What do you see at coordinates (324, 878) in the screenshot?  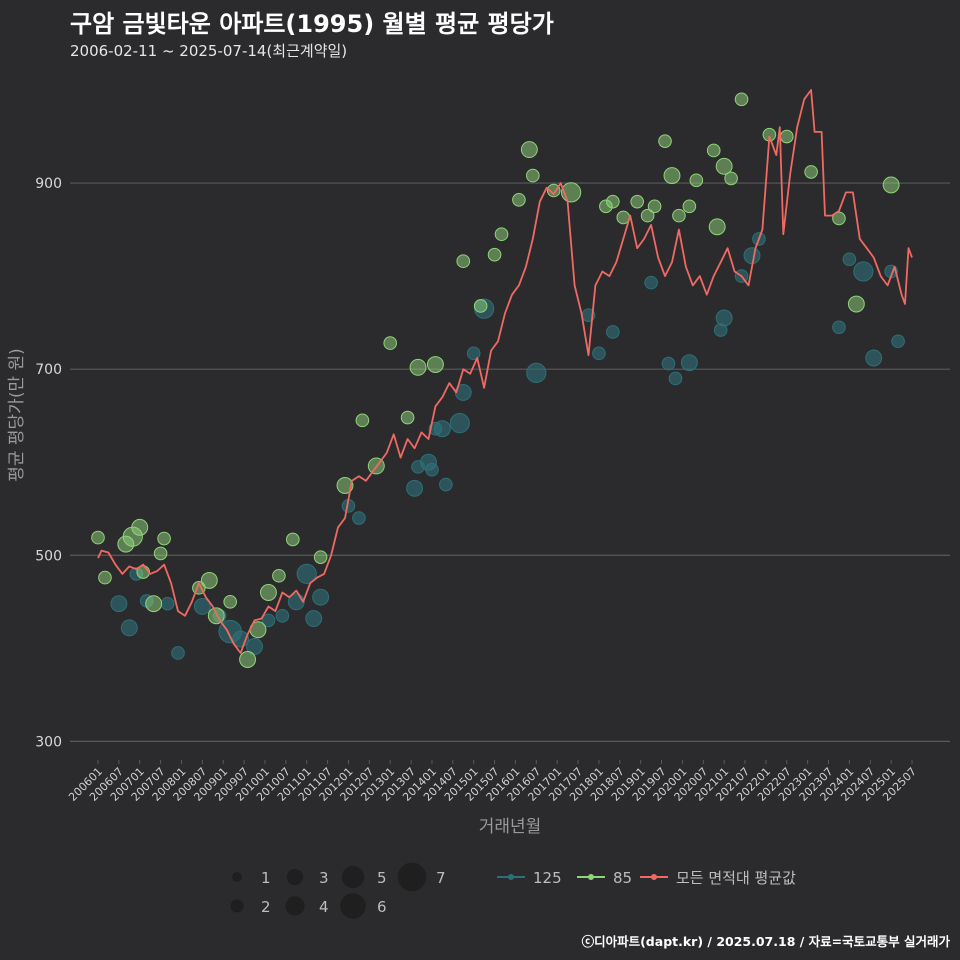 I see `size-legend-label: 3` at bounding box center [324, 878].